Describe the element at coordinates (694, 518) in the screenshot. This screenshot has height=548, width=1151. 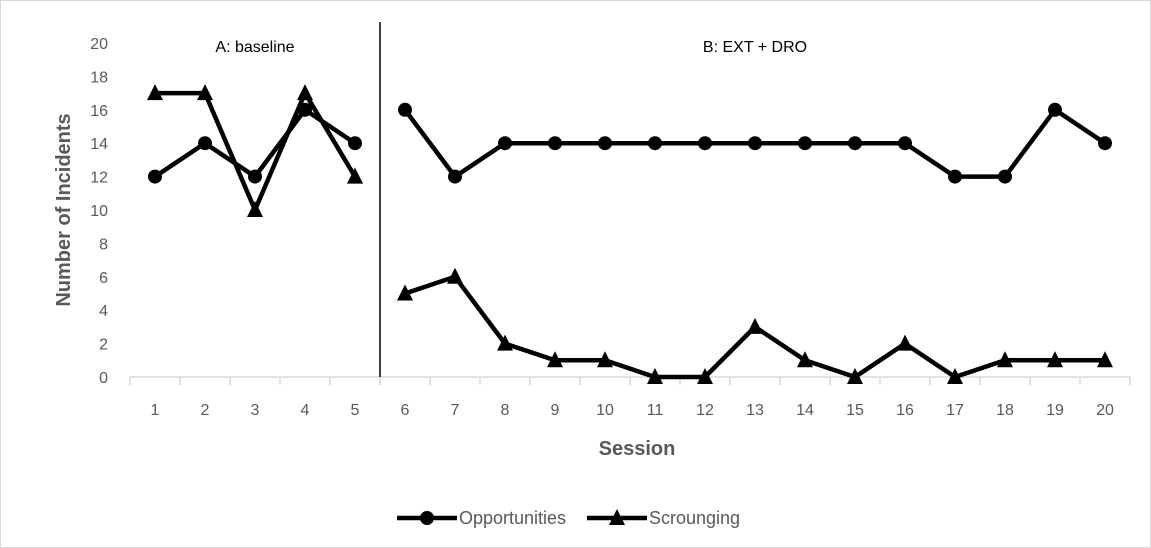
I see `legend-label: Scrounging` at that location.